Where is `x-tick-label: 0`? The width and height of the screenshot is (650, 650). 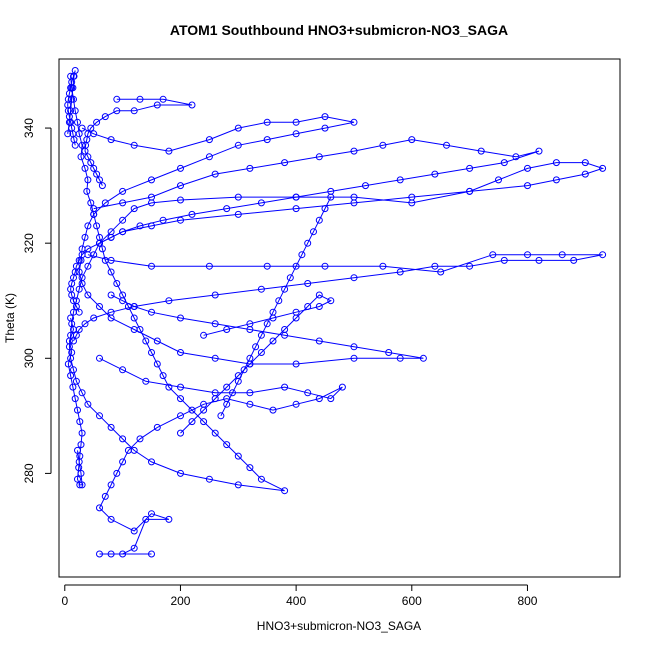 x-tick-label: 0 is located at coordinates (64, 601).